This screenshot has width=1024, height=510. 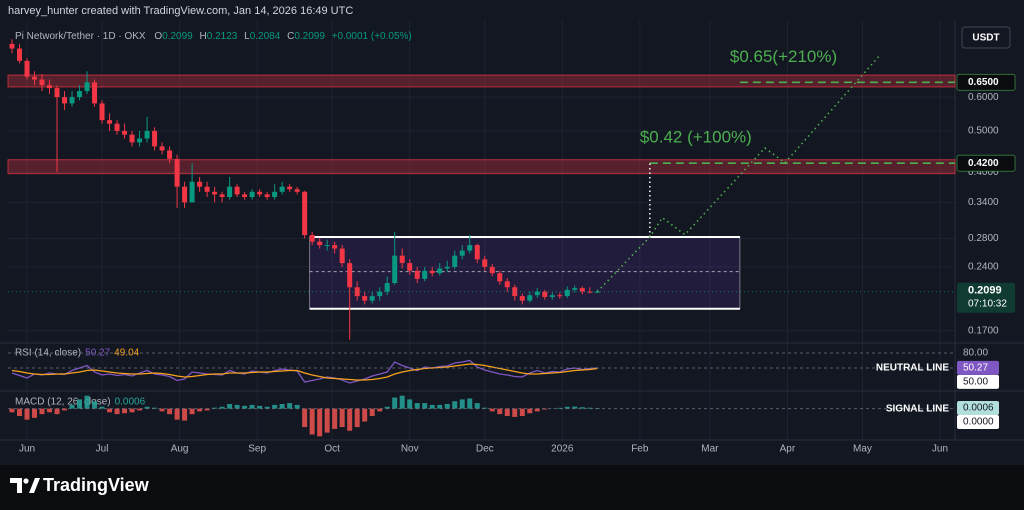 I want to click on resistance-zone, so click(x=481, y=81).